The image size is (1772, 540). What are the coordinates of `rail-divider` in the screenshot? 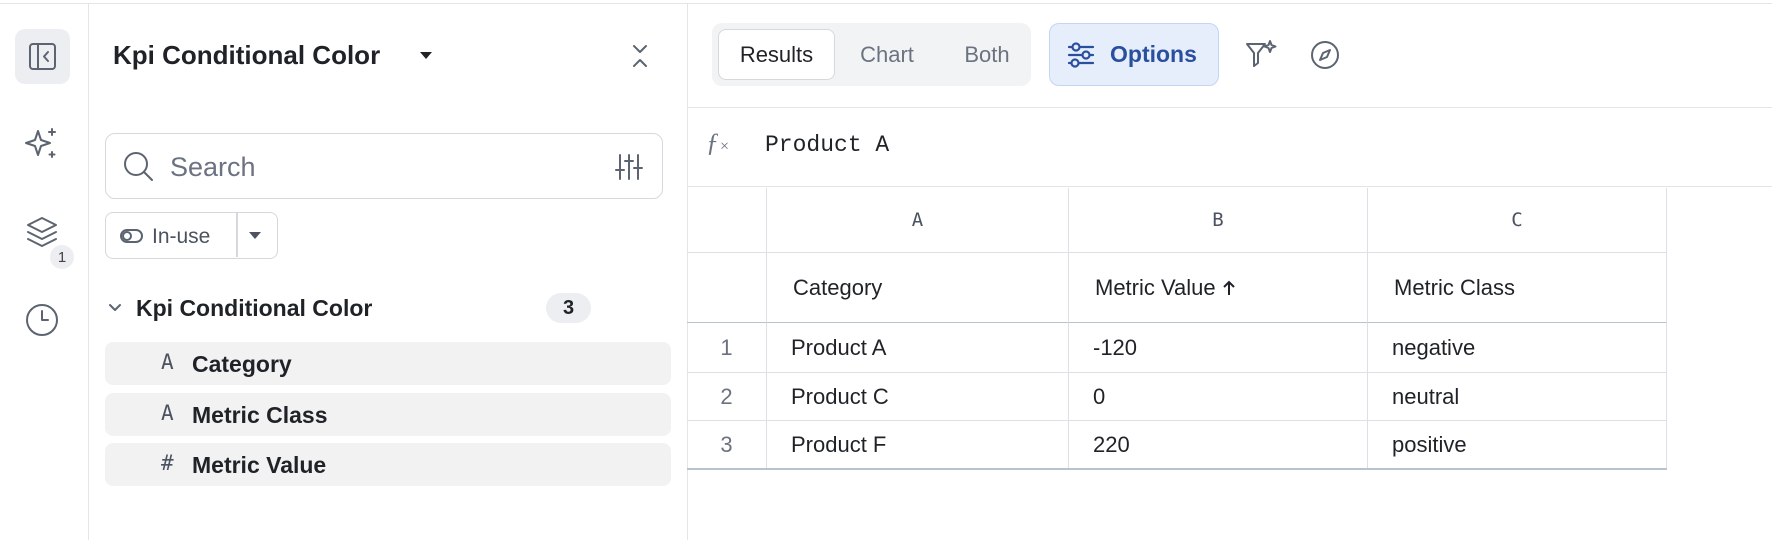 It's located at (88, 272).